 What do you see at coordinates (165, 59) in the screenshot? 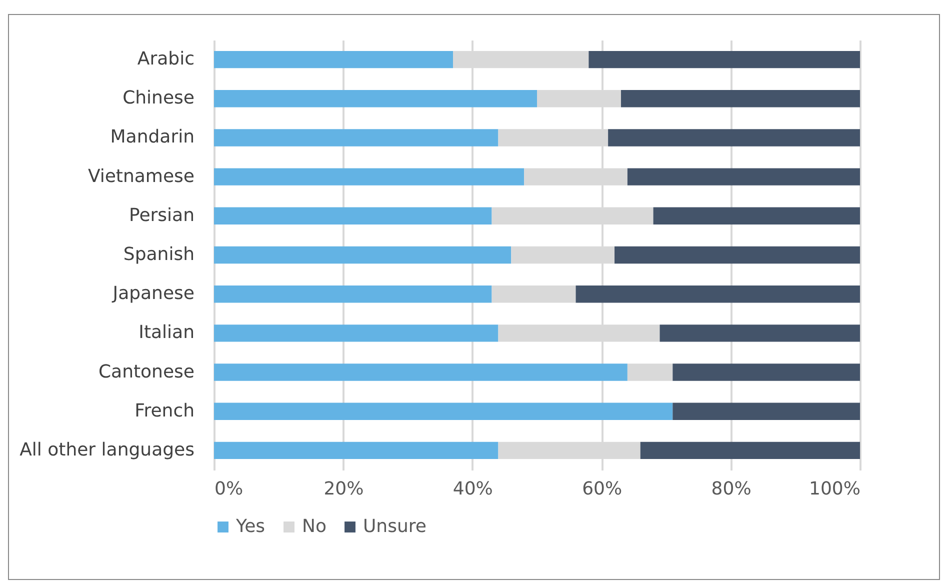
I see `y-tick-label: Arabic` at bounding box center [165, 59].